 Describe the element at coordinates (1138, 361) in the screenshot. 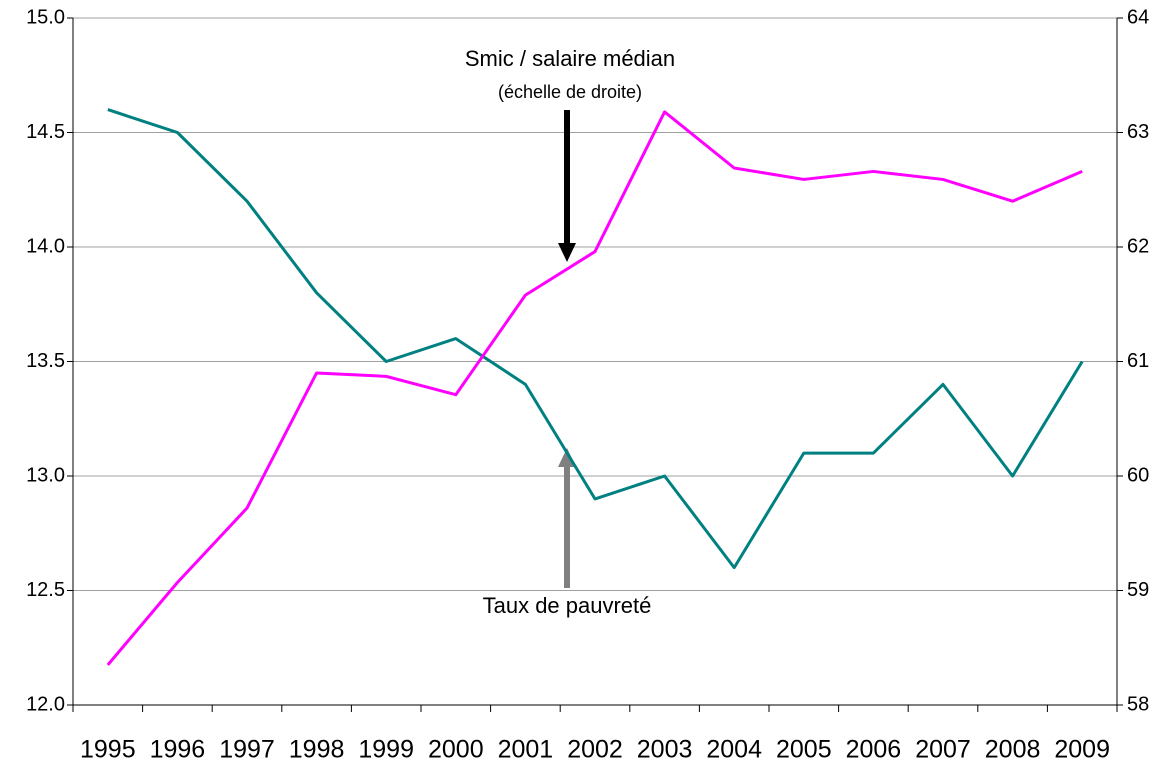

I see `y2-tick-label: 61` at that location.